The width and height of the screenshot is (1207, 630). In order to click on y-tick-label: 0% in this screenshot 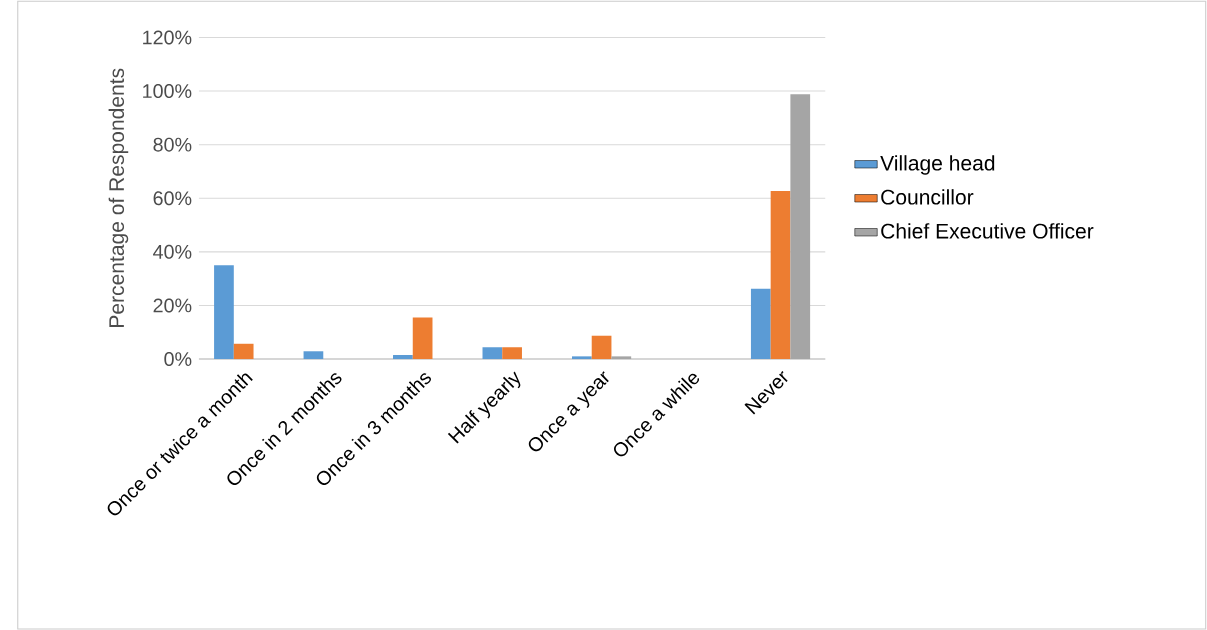, I will do `click(178, 358)`.